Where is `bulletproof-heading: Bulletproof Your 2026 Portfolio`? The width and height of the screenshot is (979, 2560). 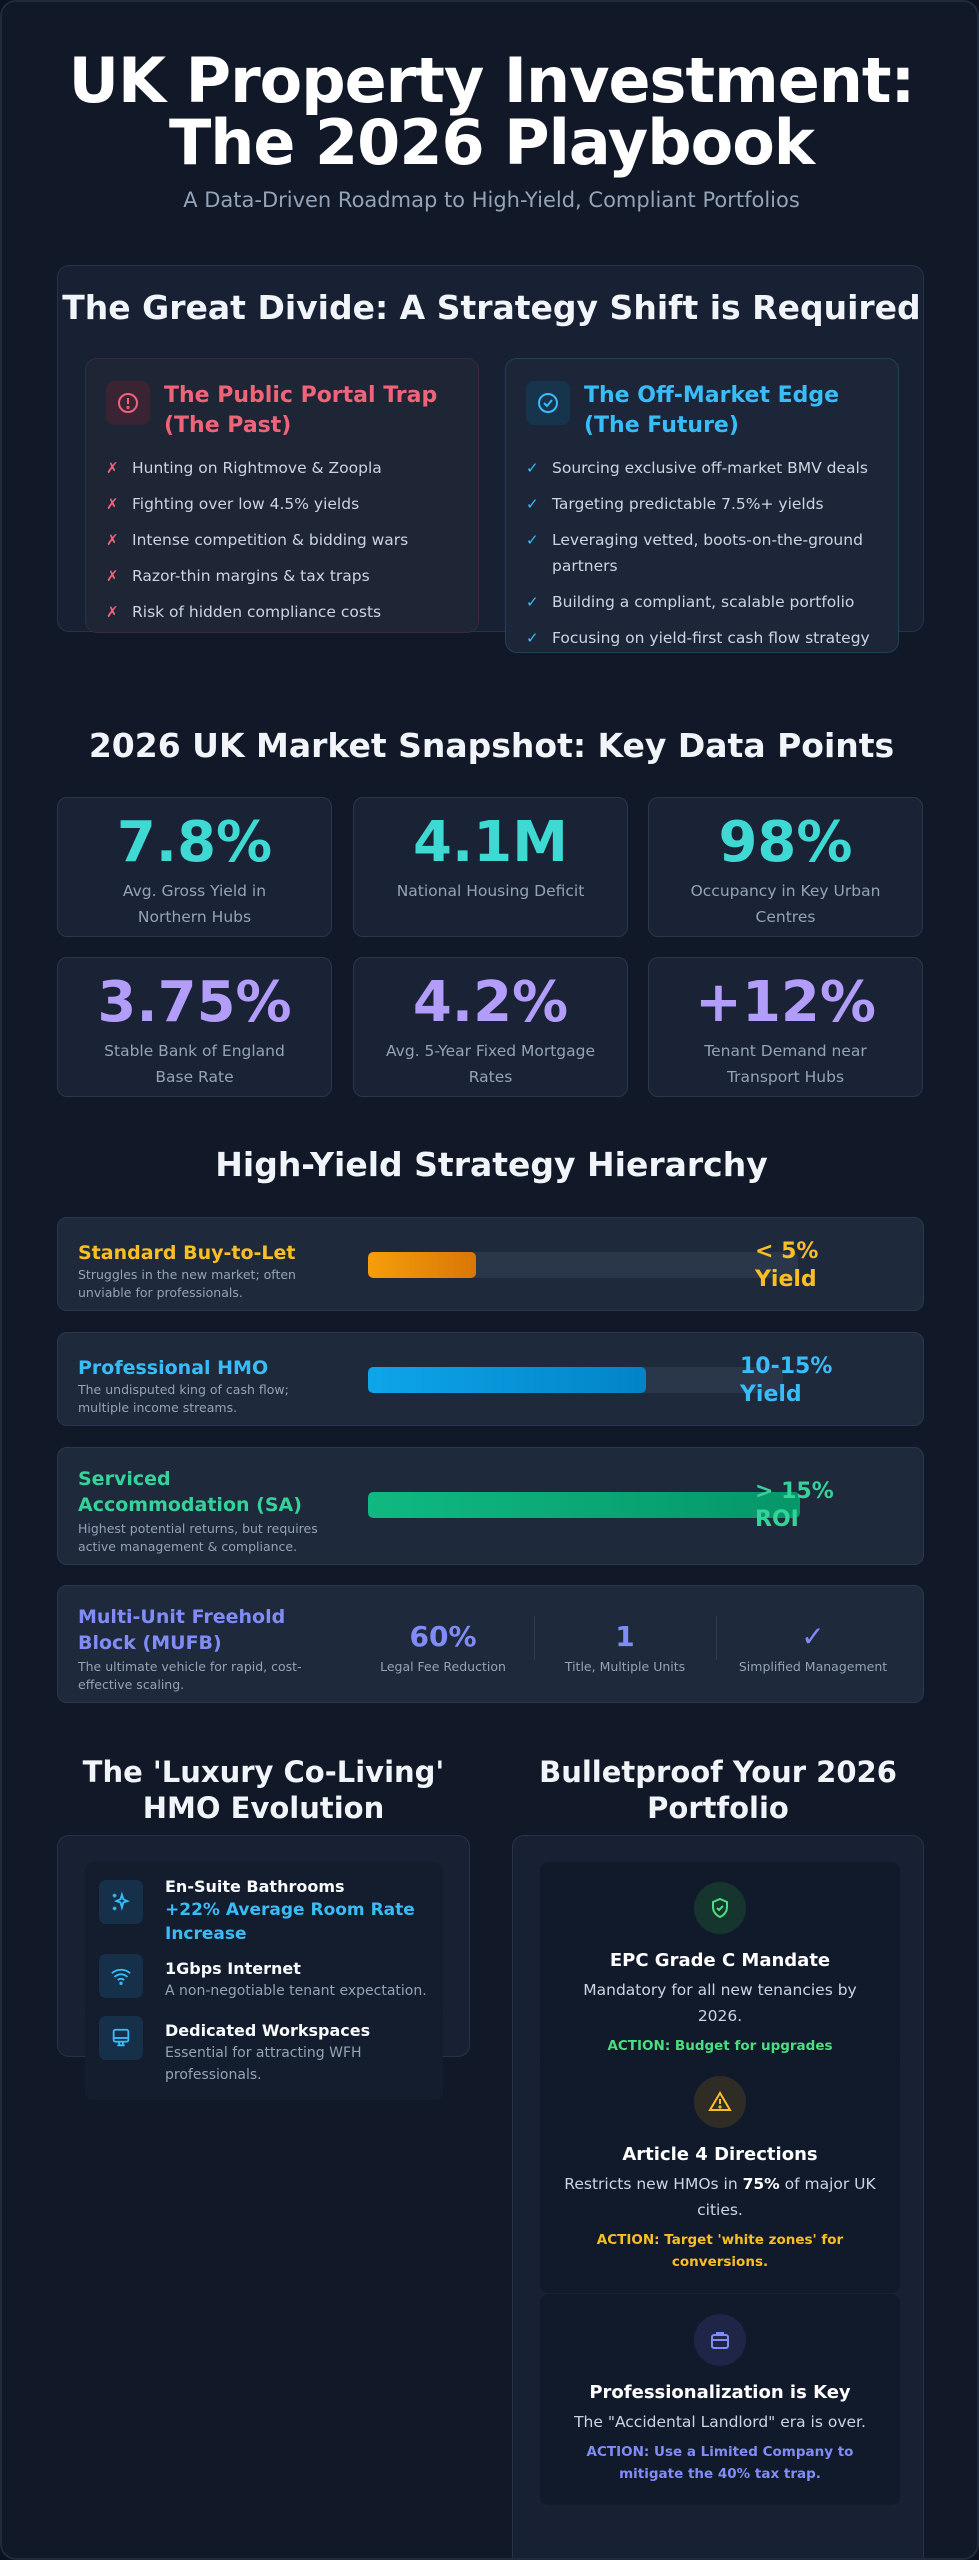 bulletproof-heading: Bulletproof Your 2026 Portfolio is located at coordinates (718, 1790).